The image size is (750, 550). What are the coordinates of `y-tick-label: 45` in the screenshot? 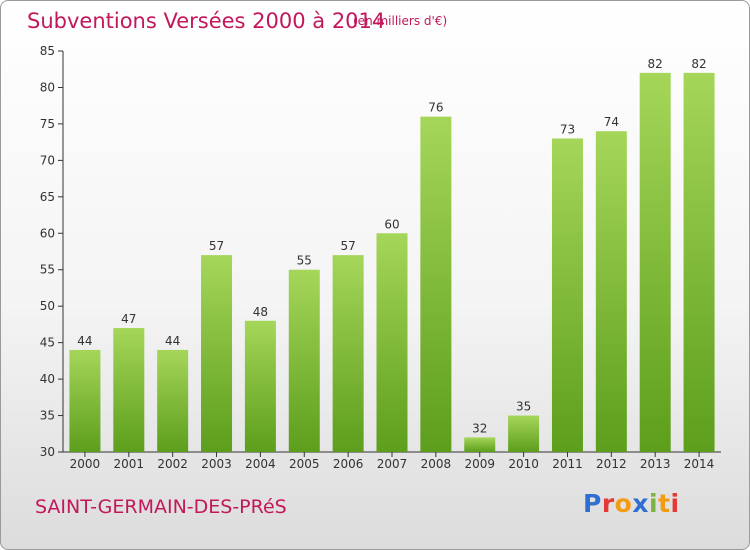 It's located at (47, 343).